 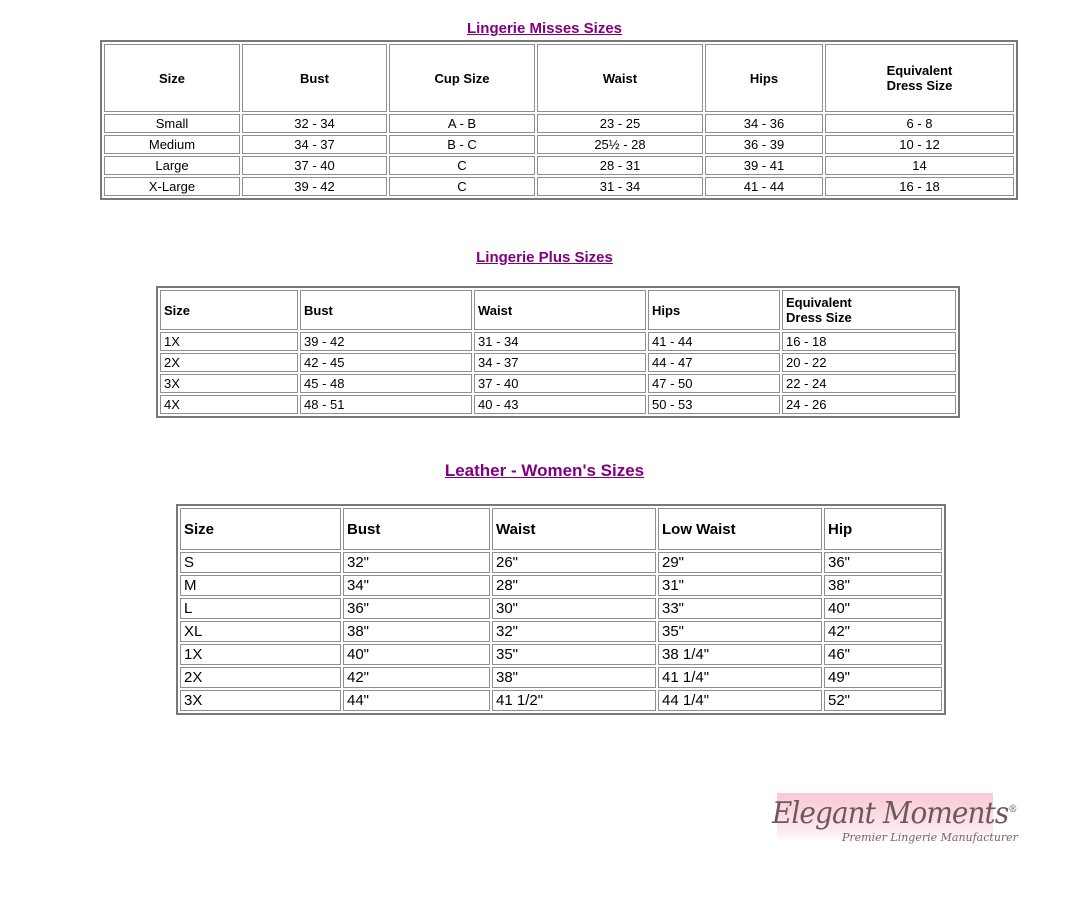 I want to click on table-cell: B - C, so click(x=462, y=144).